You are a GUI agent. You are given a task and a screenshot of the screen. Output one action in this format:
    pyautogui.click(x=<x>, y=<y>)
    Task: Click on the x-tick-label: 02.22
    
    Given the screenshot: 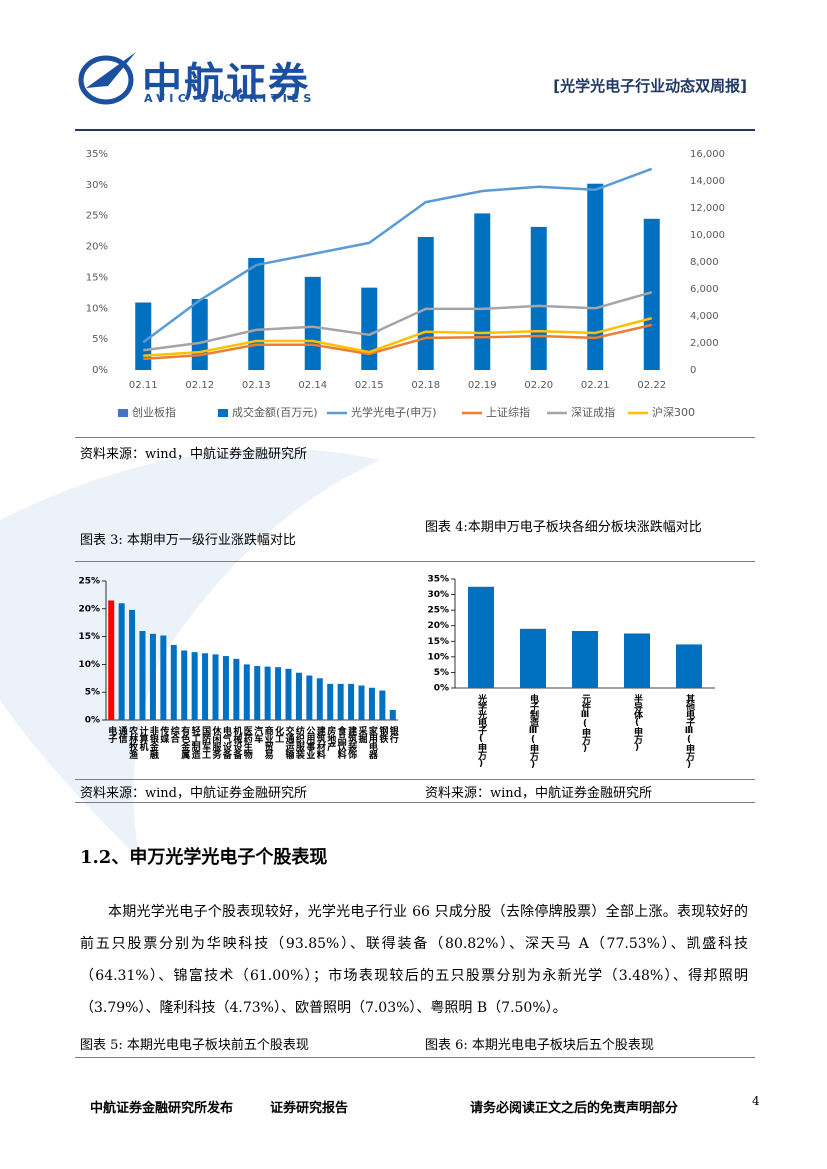 What is the action you would take?
    pyautogui.click(x=651, y=385)
    